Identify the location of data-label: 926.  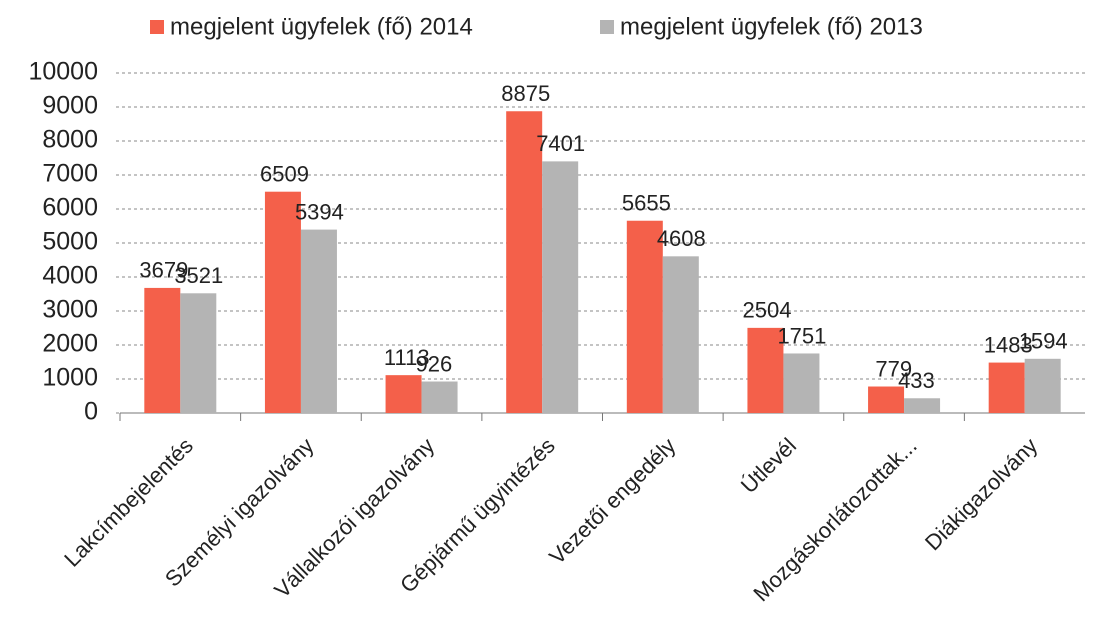
(434, 363).